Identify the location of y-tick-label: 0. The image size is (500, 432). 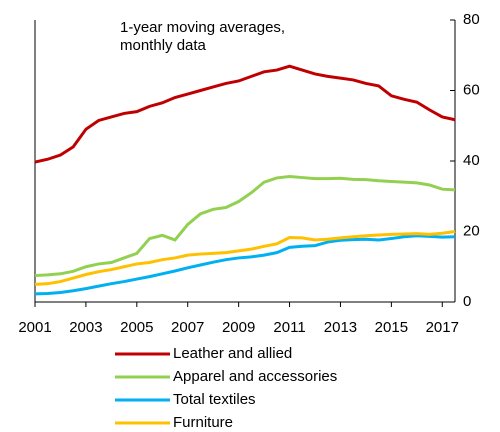
(467, 301).